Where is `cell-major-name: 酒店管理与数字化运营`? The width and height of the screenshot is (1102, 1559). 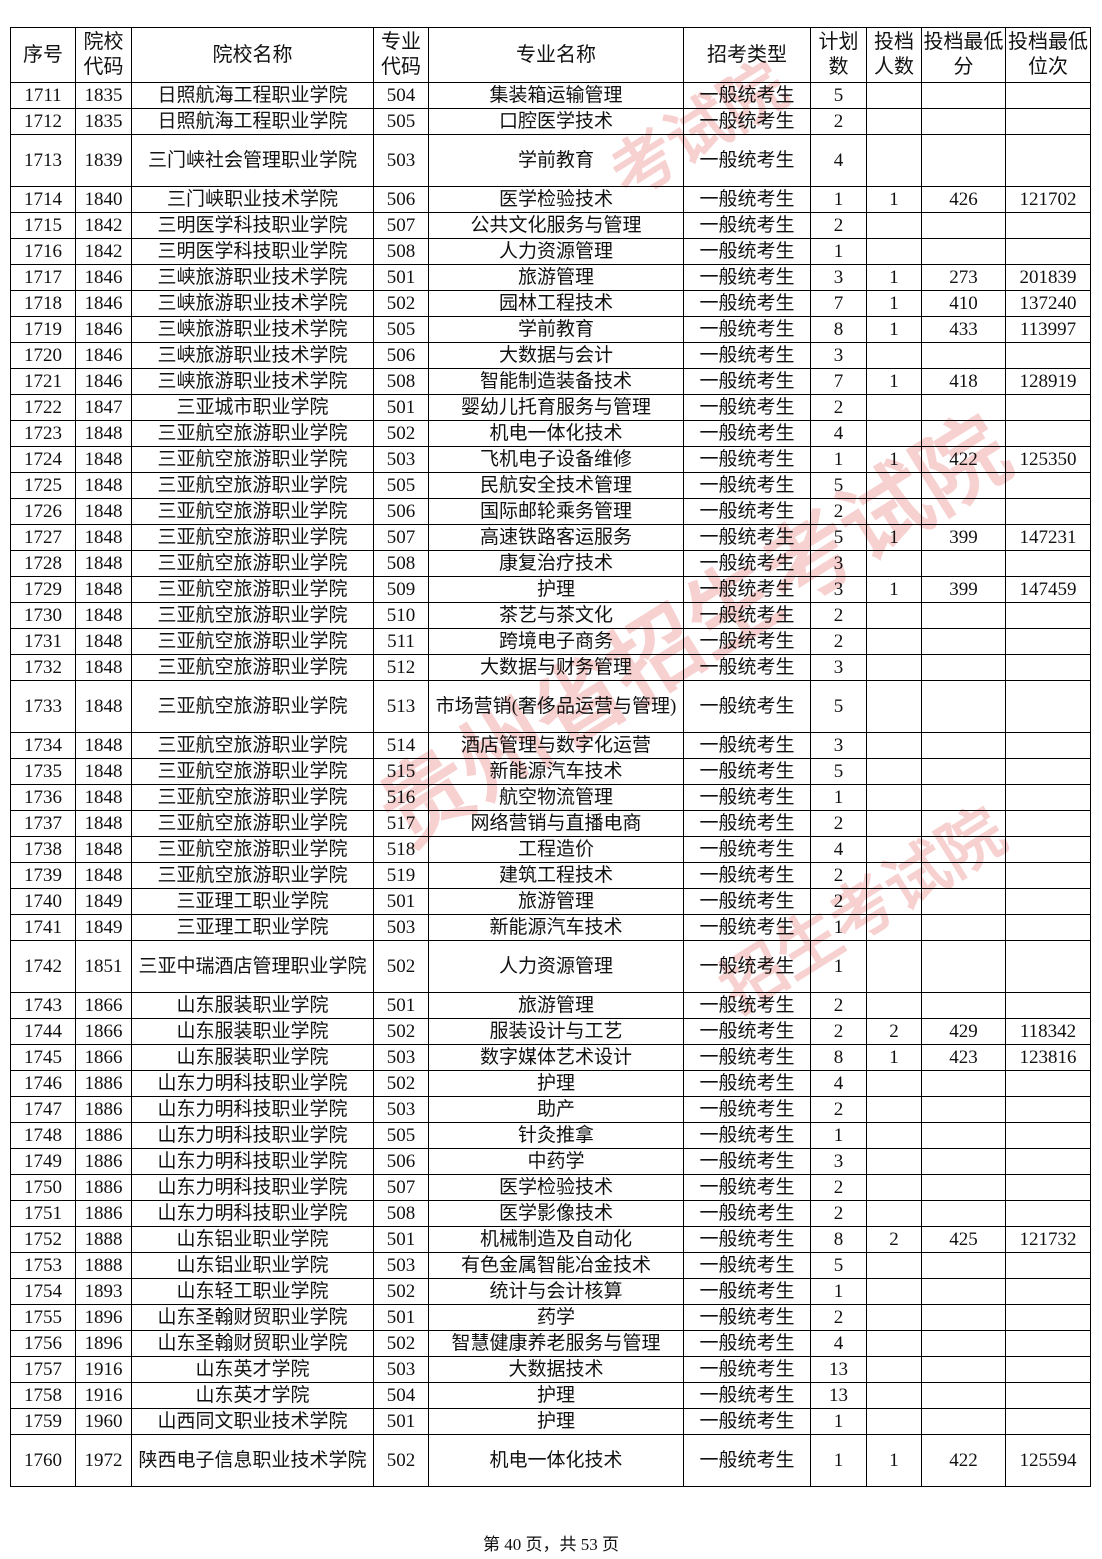 cell-major-name: 酒店管理与数字化运营 is located at coordinates (556, 745).